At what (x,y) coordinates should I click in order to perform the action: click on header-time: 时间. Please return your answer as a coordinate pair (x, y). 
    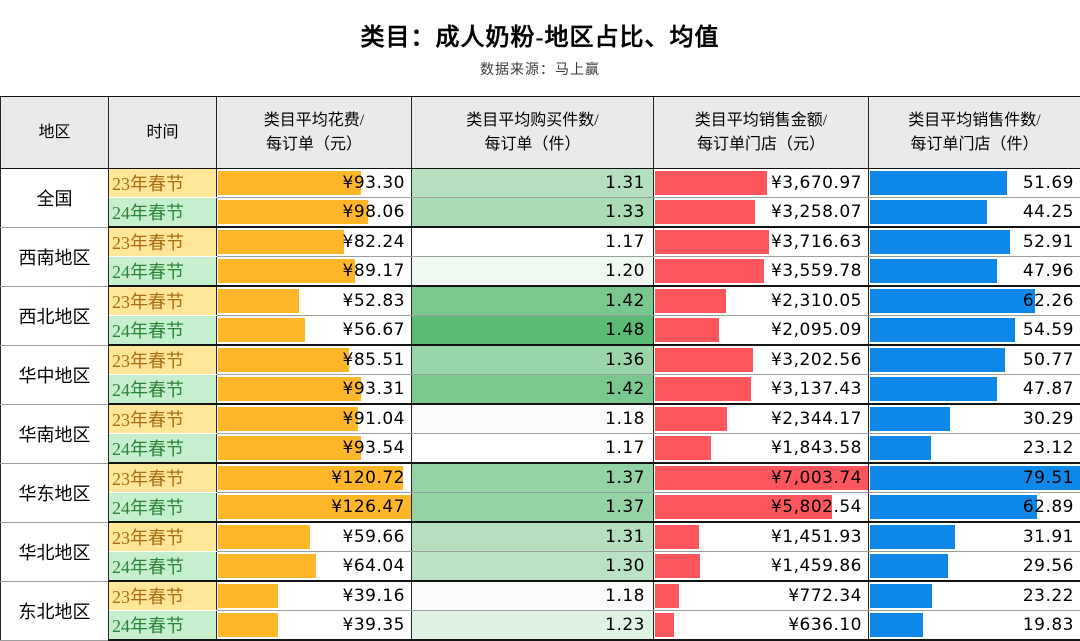
    Looking at the image, I should click on (163, 133).